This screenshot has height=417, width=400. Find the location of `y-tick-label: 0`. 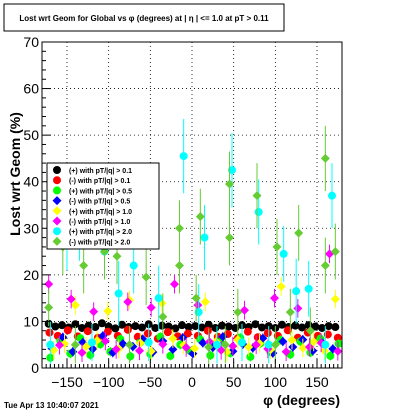

y-tick-label: 0 is located at coordinates (35, 368).